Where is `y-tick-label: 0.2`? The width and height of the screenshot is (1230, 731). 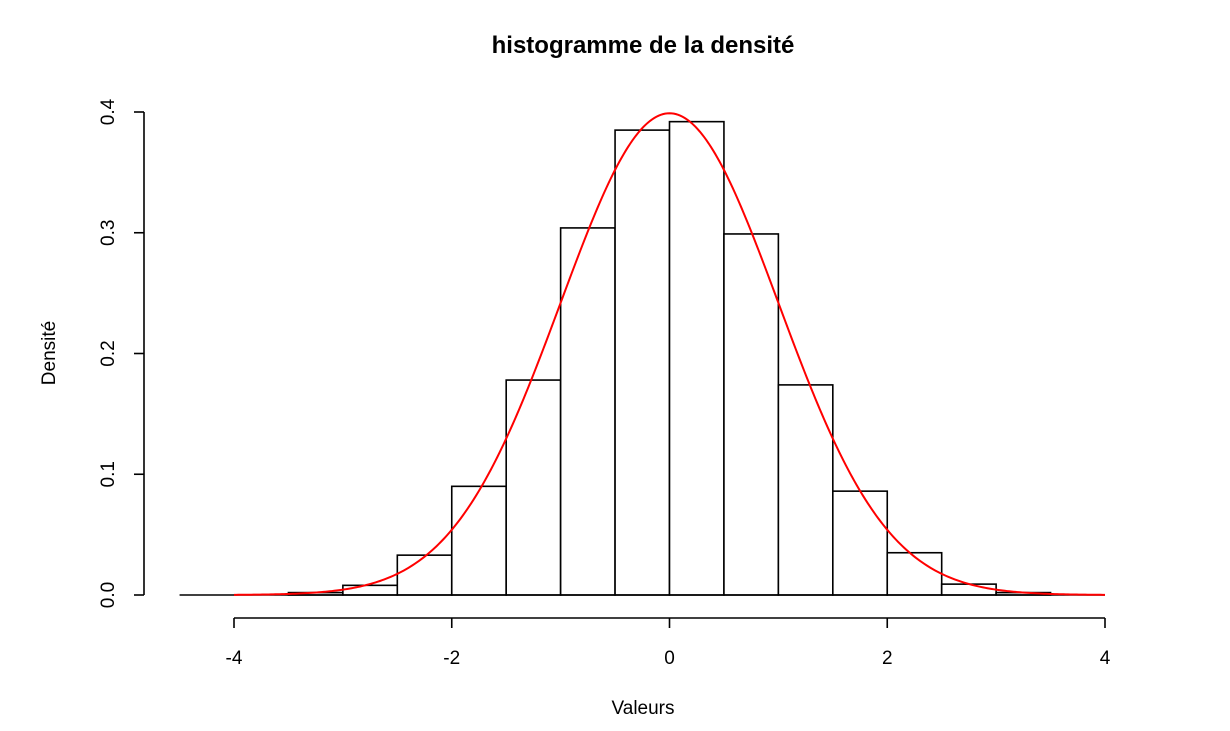 y-tick-label: 0.2 is located at coordinates (108, 353).